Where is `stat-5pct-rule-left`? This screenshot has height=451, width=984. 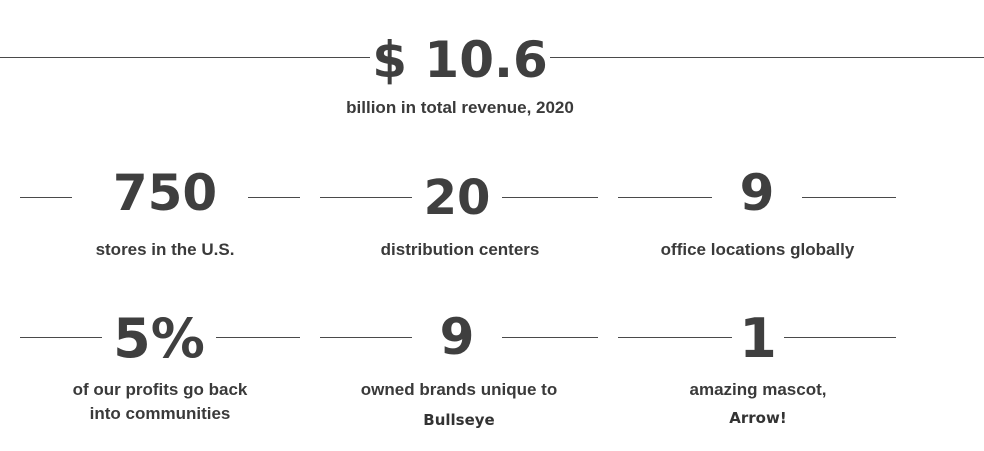
stat-5pct-rule-left is located at coordinates (61, 337).